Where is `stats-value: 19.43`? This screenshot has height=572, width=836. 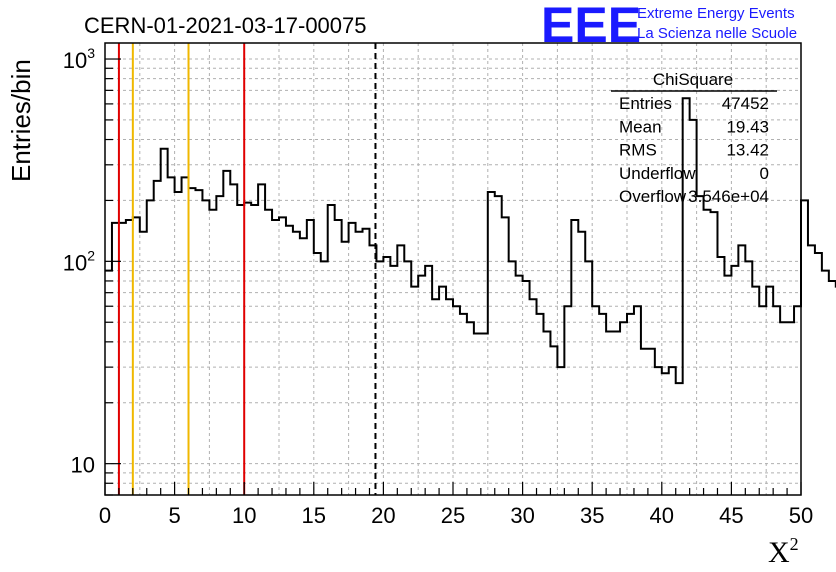 stats-value: 19.43 is located at coordinates (747, 126).